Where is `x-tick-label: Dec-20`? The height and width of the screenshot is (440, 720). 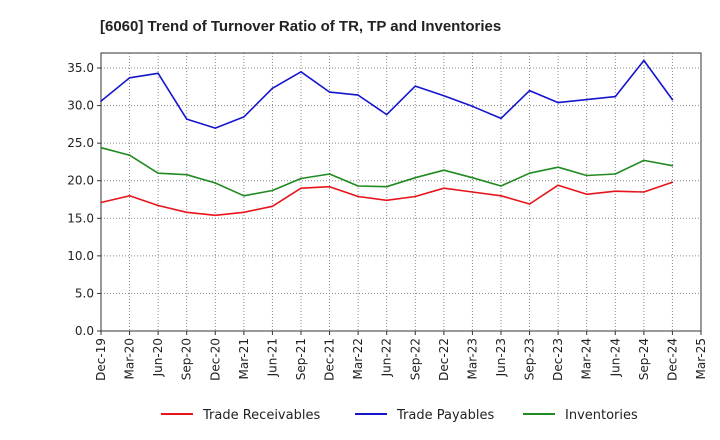 x-tick-label: Dec-20 is located at coordinates (215, 359).